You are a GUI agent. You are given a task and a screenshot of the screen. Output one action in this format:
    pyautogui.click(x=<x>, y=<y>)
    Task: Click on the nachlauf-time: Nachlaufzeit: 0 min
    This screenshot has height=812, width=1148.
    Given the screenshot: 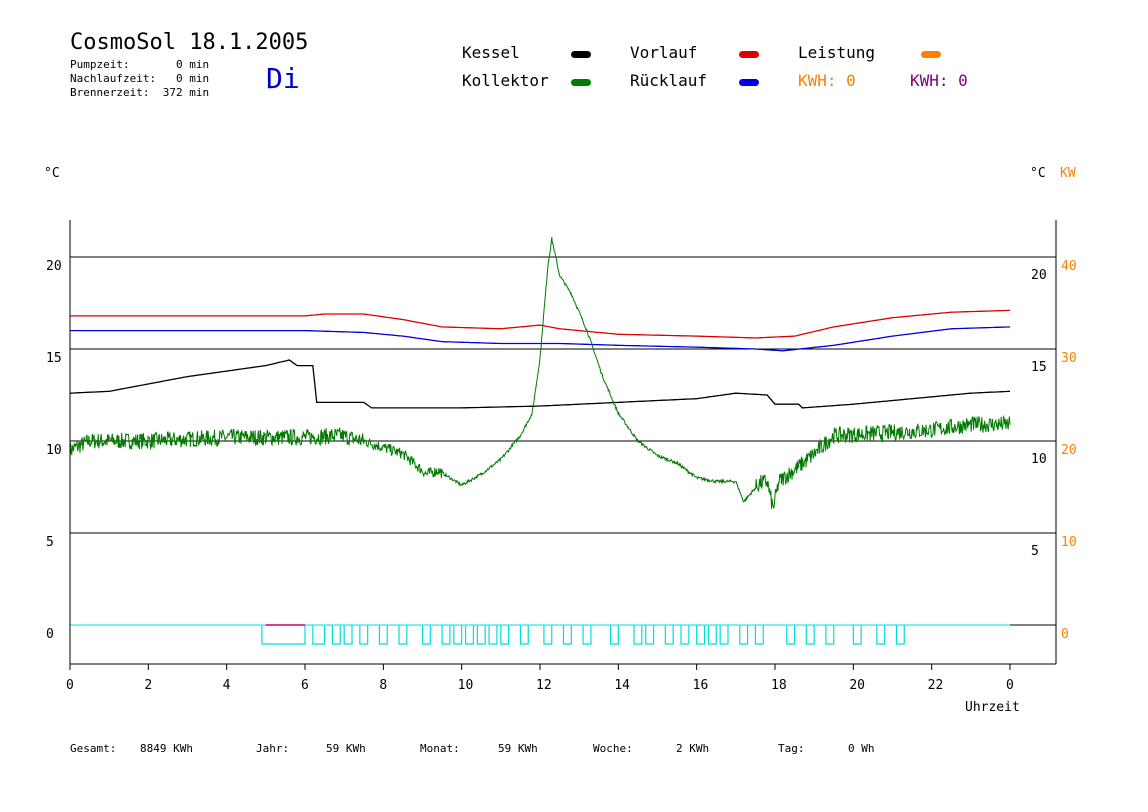 What is the action you would take?
    pyautogui.click(x=140, y=78)
    